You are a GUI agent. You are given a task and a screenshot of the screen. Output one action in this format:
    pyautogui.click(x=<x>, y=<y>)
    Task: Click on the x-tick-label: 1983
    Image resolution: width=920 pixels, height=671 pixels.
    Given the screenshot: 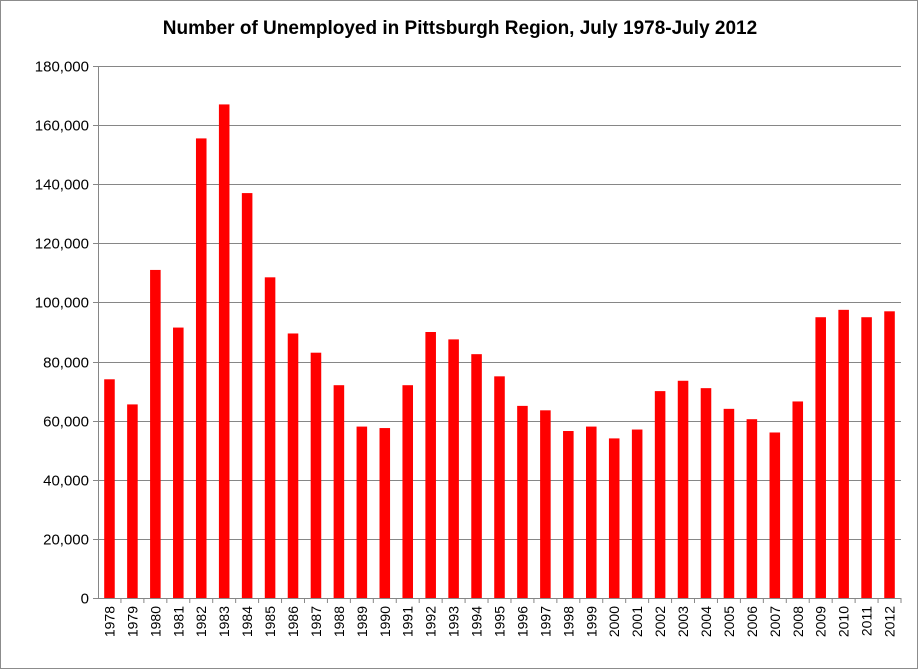 What is the action you would take?
    pyautogui.click(x=224, y=621)
    